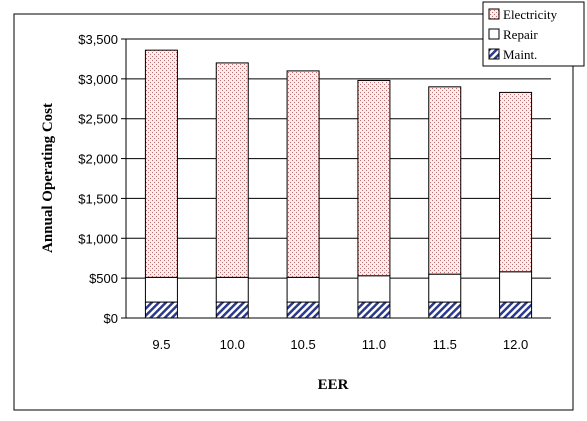  I want to click on legend-box, so click(533, 34).